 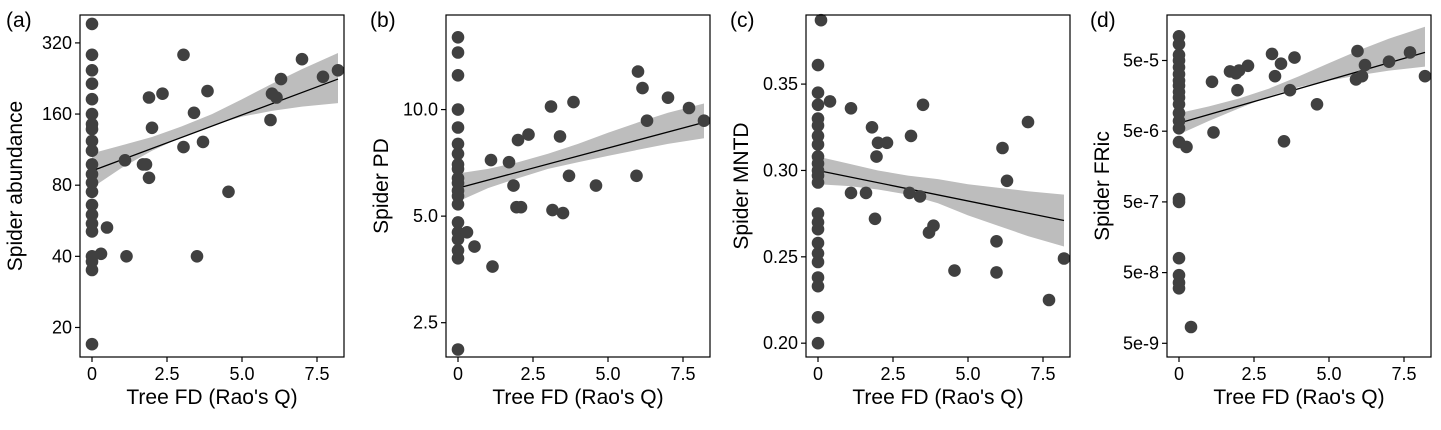 What do you see at coordinates (15, 186) in the screenshot?
I see `y-axis-title: Spider abundance` at bounding box center [15, 186].